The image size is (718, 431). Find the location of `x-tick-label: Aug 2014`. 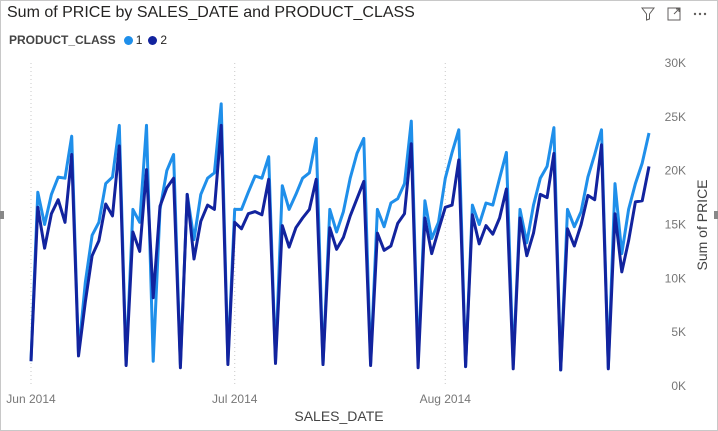

x-tick-label: Aug 2014 is located at coordinates (446, 399).